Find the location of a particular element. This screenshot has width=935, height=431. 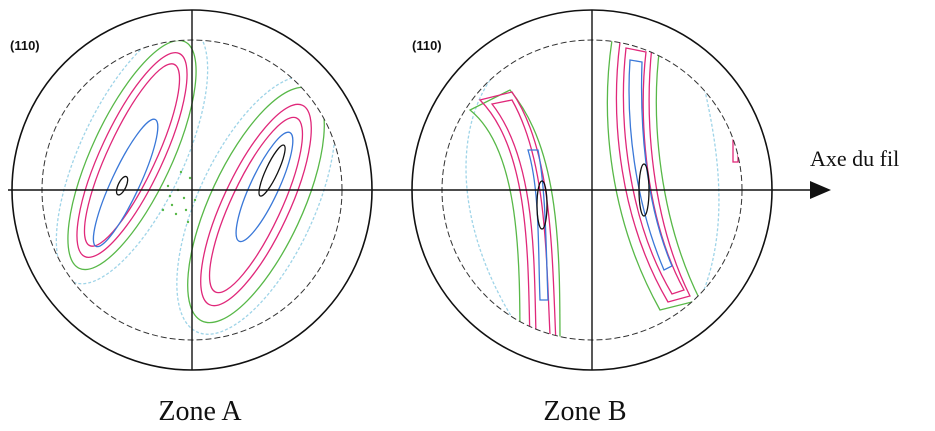

contour-a2-mid-outer is located at coordinates (256, 205).